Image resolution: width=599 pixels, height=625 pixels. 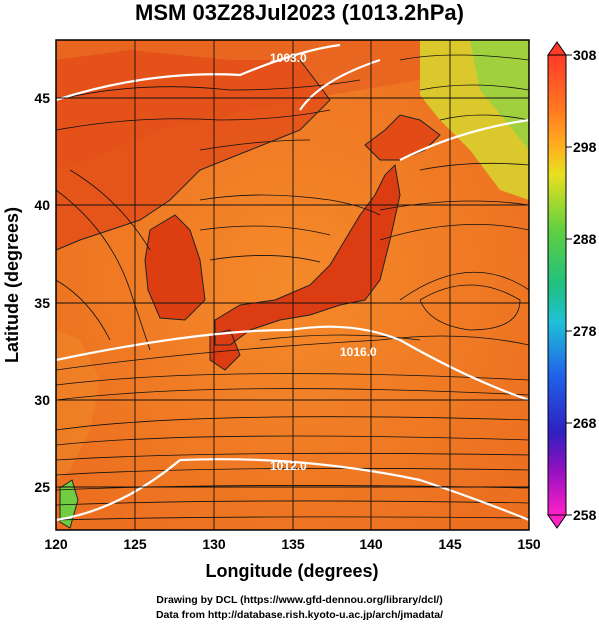 I want to click on x-tick-label: 150, so click(x=529, y=544).